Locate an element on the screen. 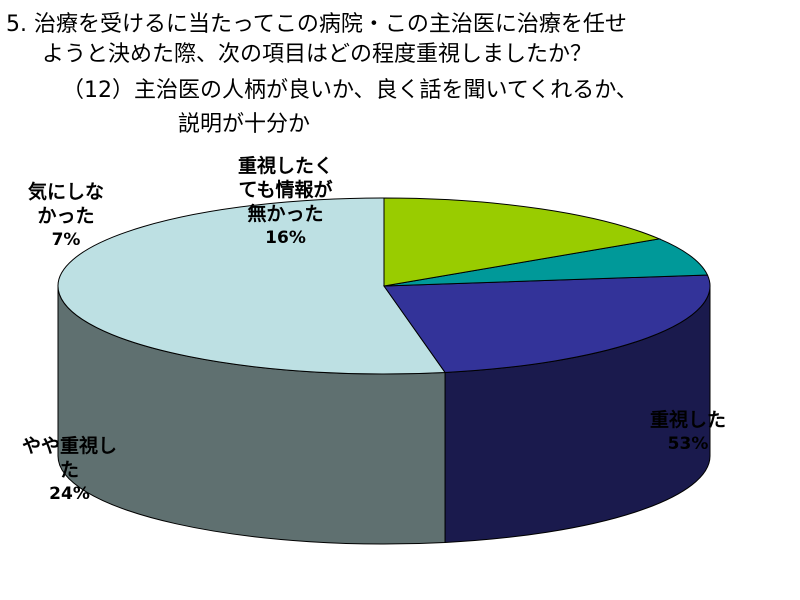 Image resolution: width=800 pixels, height=600 pixels. slice-label-important: 重視した 53% is located at coordinates (688, 432).